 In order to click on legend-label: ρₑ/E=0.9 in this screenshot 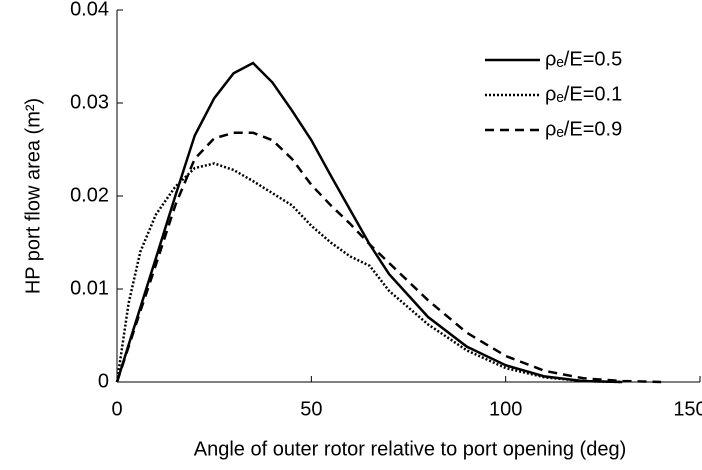, I will do `click(583, 129)`.